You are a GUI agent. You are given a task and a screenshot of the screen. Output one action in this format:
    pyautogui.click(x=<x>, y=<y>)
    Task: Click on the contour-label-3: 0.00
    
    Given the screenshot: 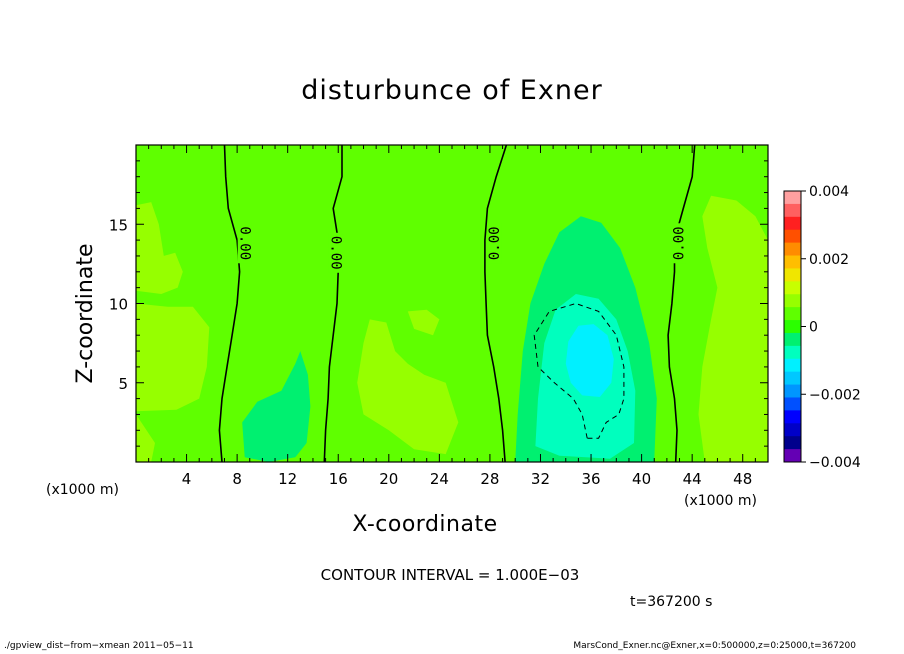 What is the action you would take?
    pyautogui.click(x=495, y=243)
    